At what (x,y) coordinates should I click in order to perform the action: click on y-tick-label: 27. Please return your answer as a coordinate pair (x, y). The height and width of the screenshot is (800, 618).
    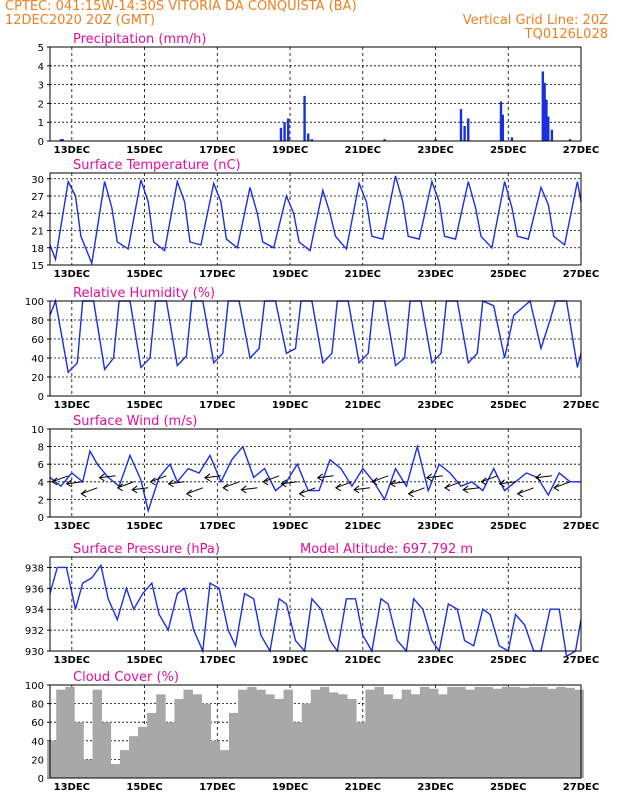
    Looking at the image, I should click on (37, 197).